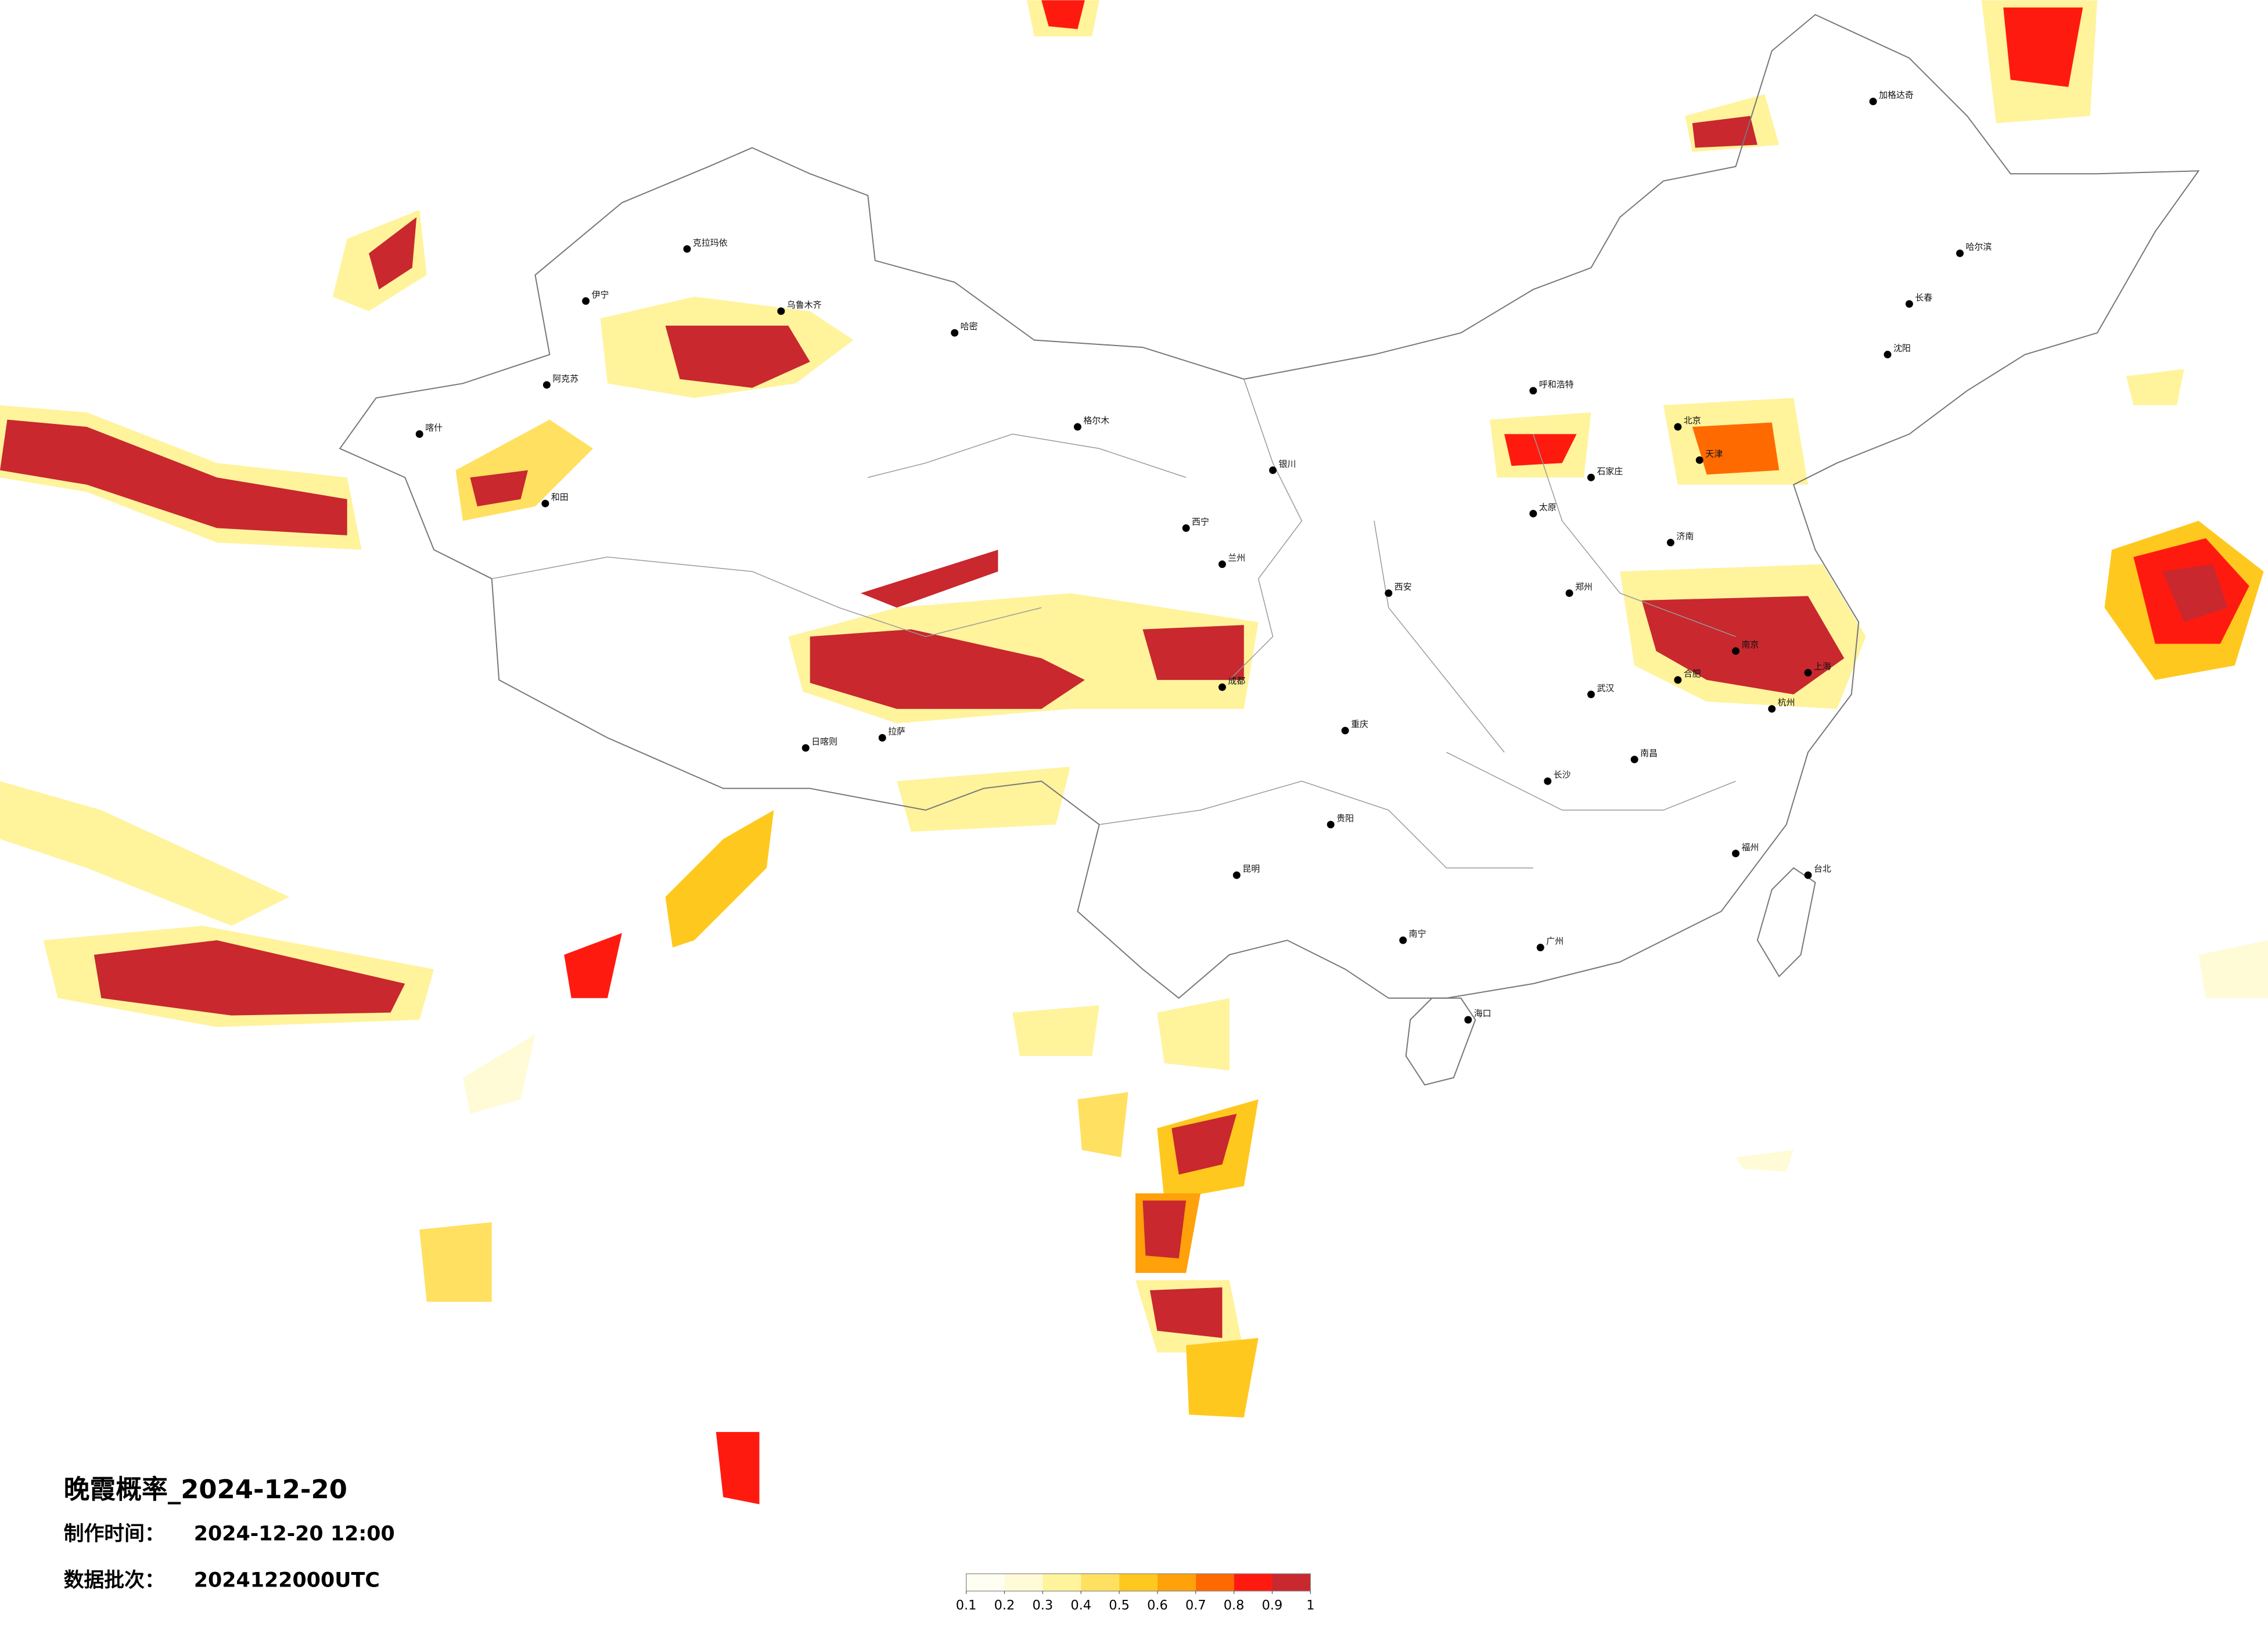 This screenshot has height=1626, width=2268. I want to click on city-label: 长春, so click(1923, 297).